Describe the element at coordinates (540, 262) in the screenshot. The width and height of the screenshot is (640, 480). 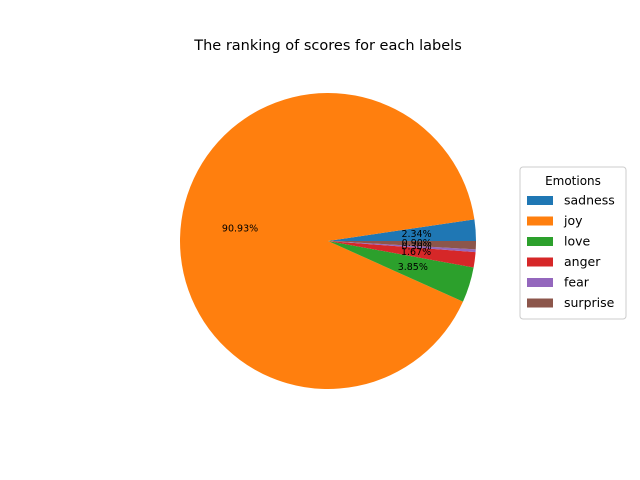
I see `legend-swatch-anger` at that location.